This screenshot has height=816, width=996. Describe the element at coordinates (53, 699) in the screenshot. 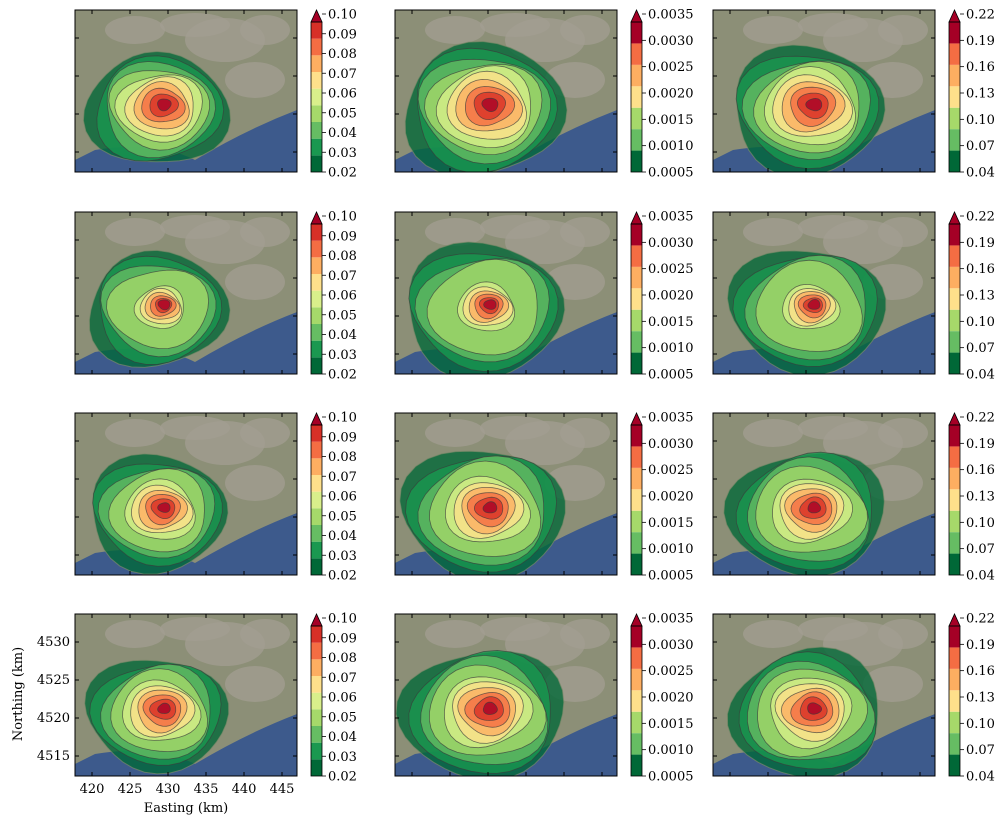

I see `y-tick-labels: 4515 4520 4525 4530` at that location.